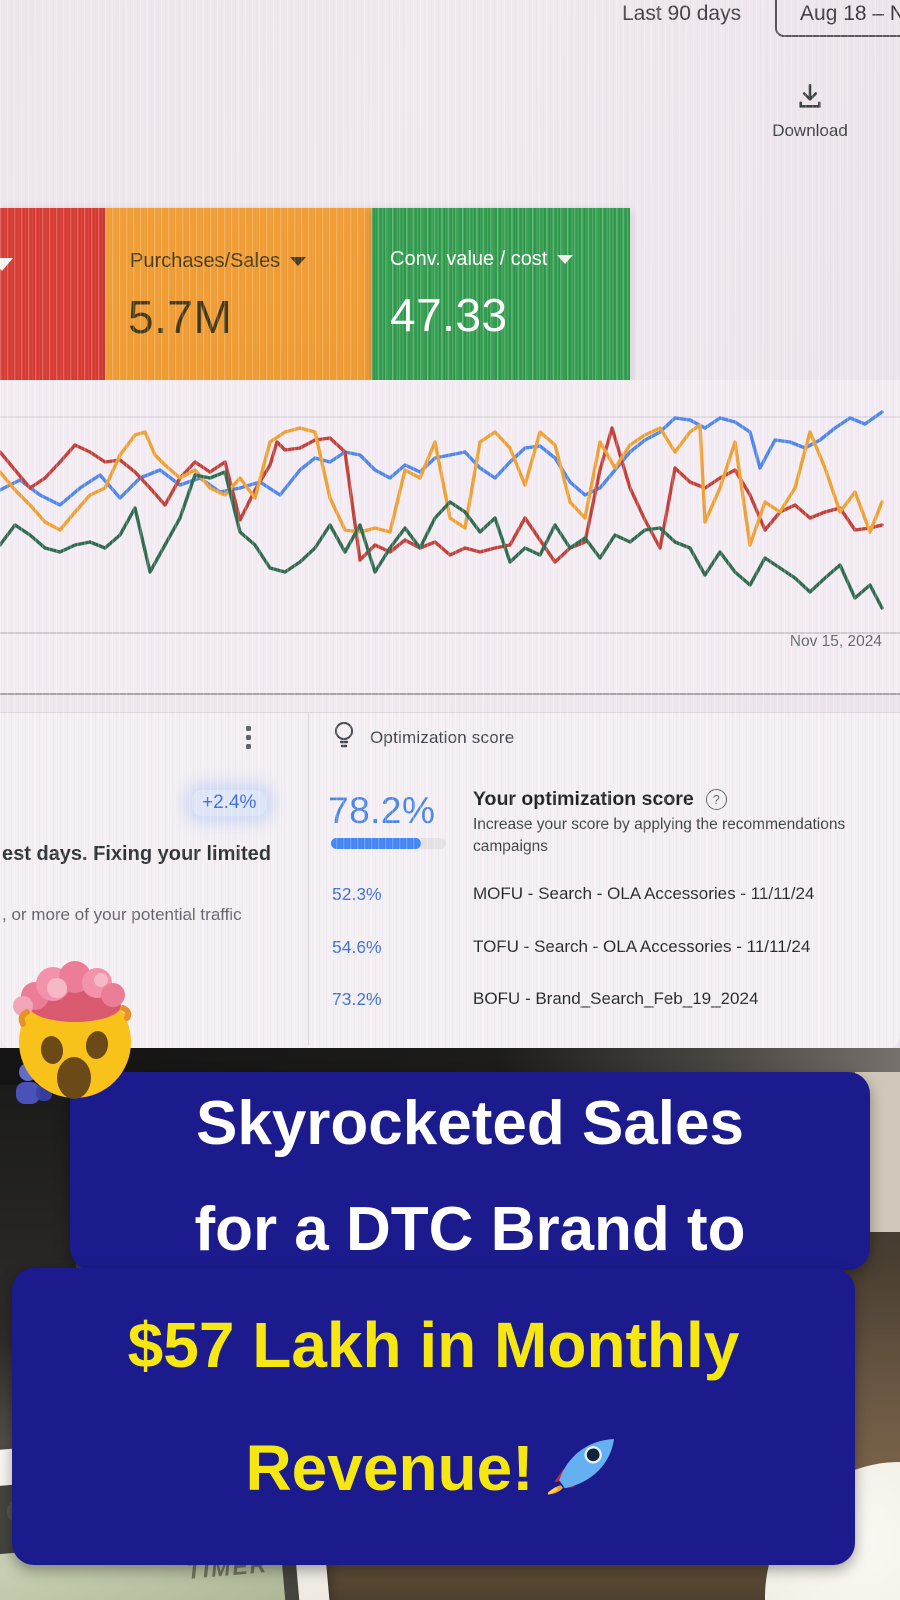  What do you see at coordinates (470, 1171) in the screenshot?
I see `caption-banner-top: Skyrocketed Sales for a DTC Brand to` at bounding box center [470, 1171].